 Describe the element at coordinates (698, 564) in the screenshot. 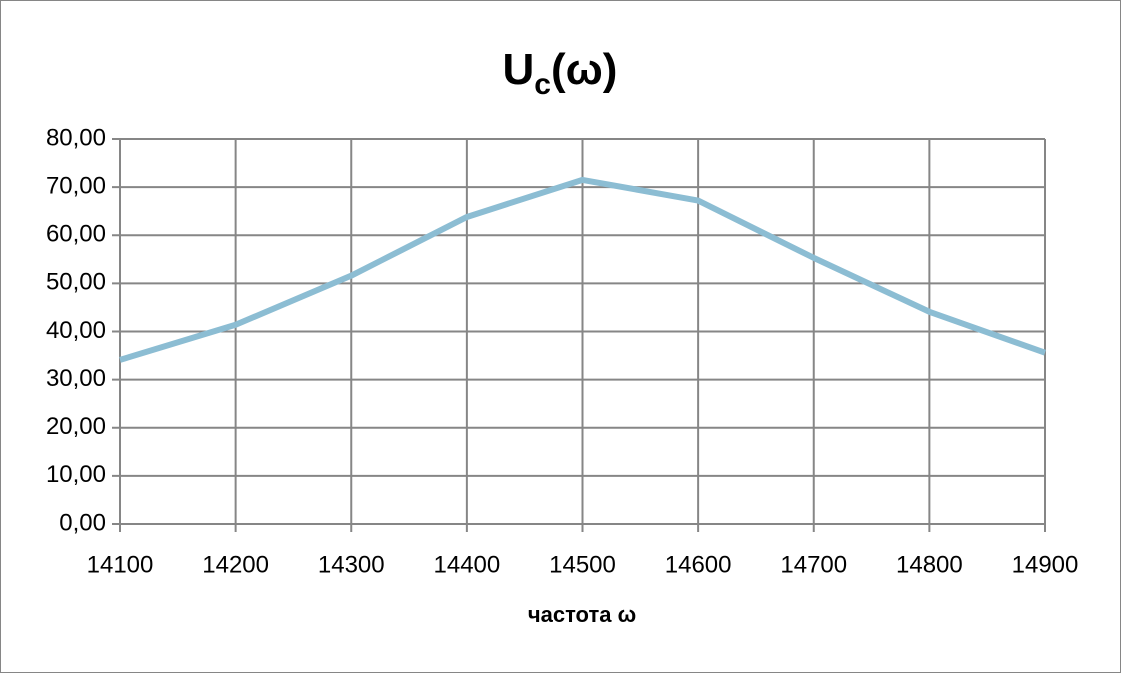

I see `x-tick-label: 14600` at that location.